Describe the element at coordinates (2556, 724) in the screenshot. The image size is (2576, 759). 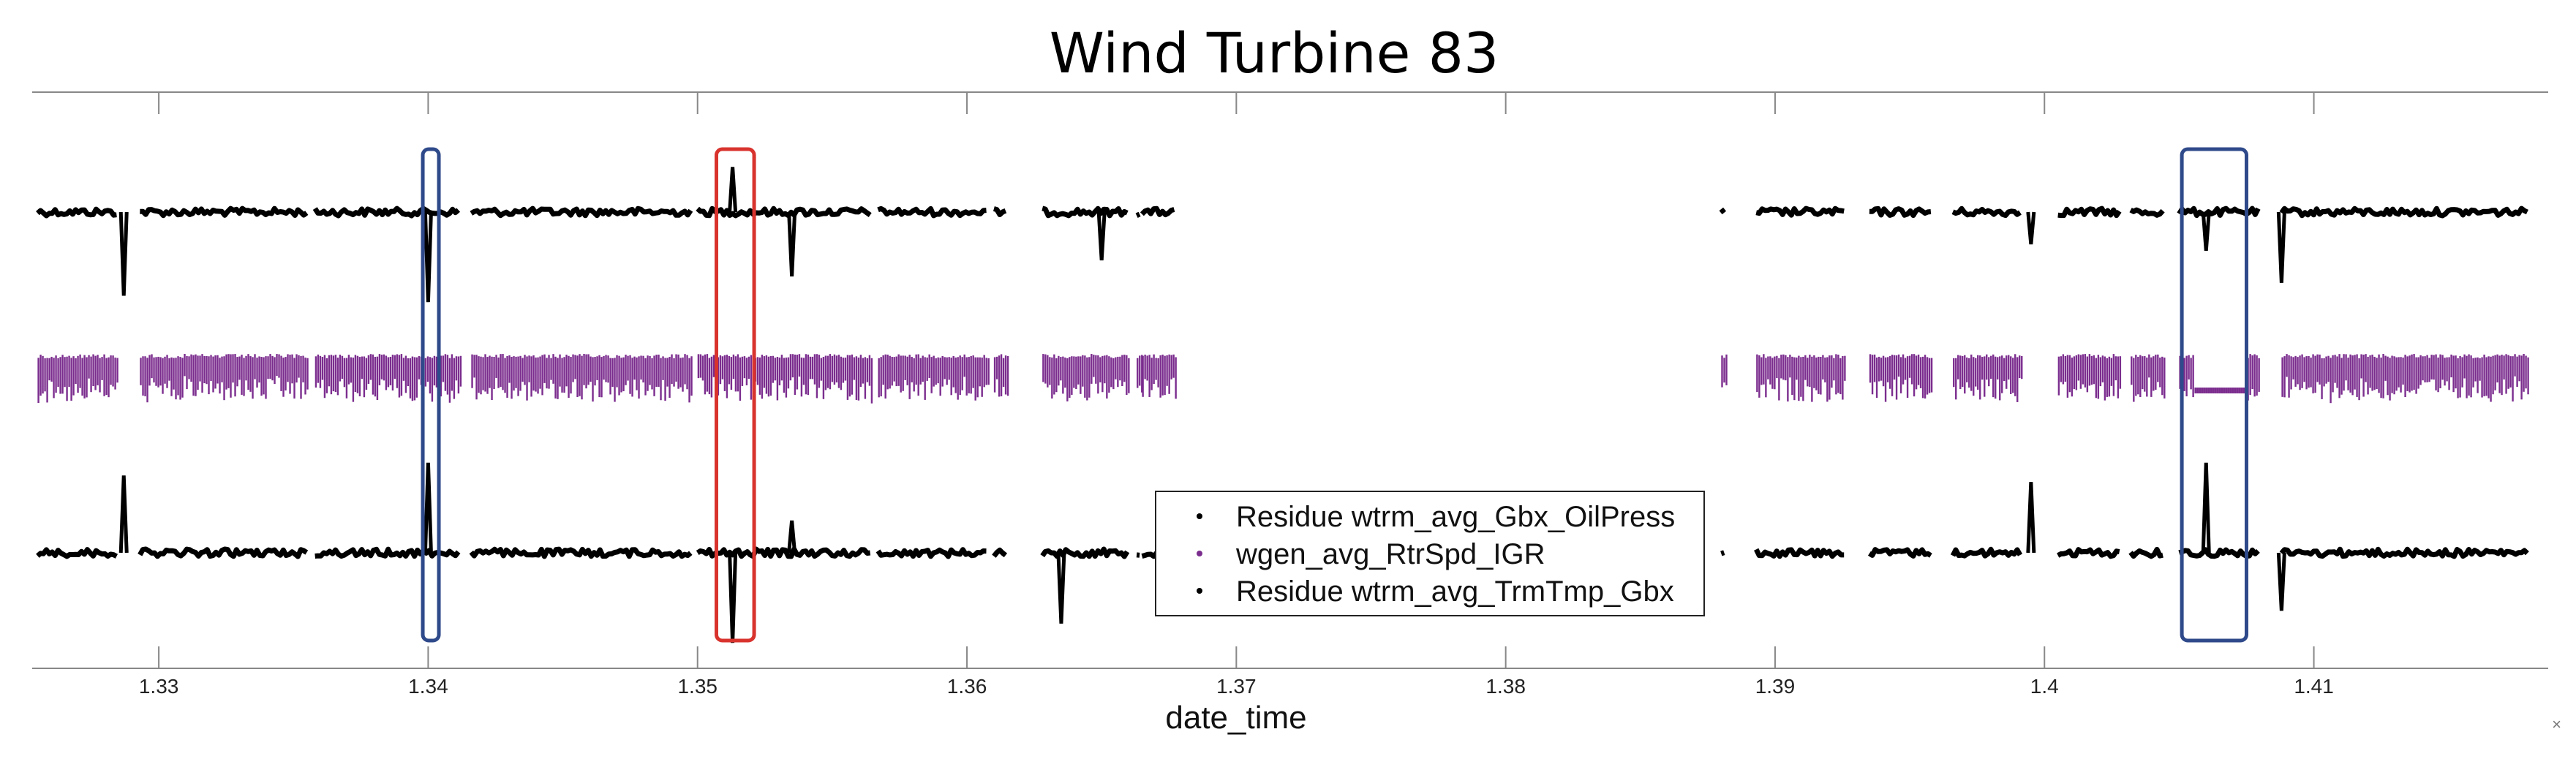
I see `close-icon: ×` at that location.